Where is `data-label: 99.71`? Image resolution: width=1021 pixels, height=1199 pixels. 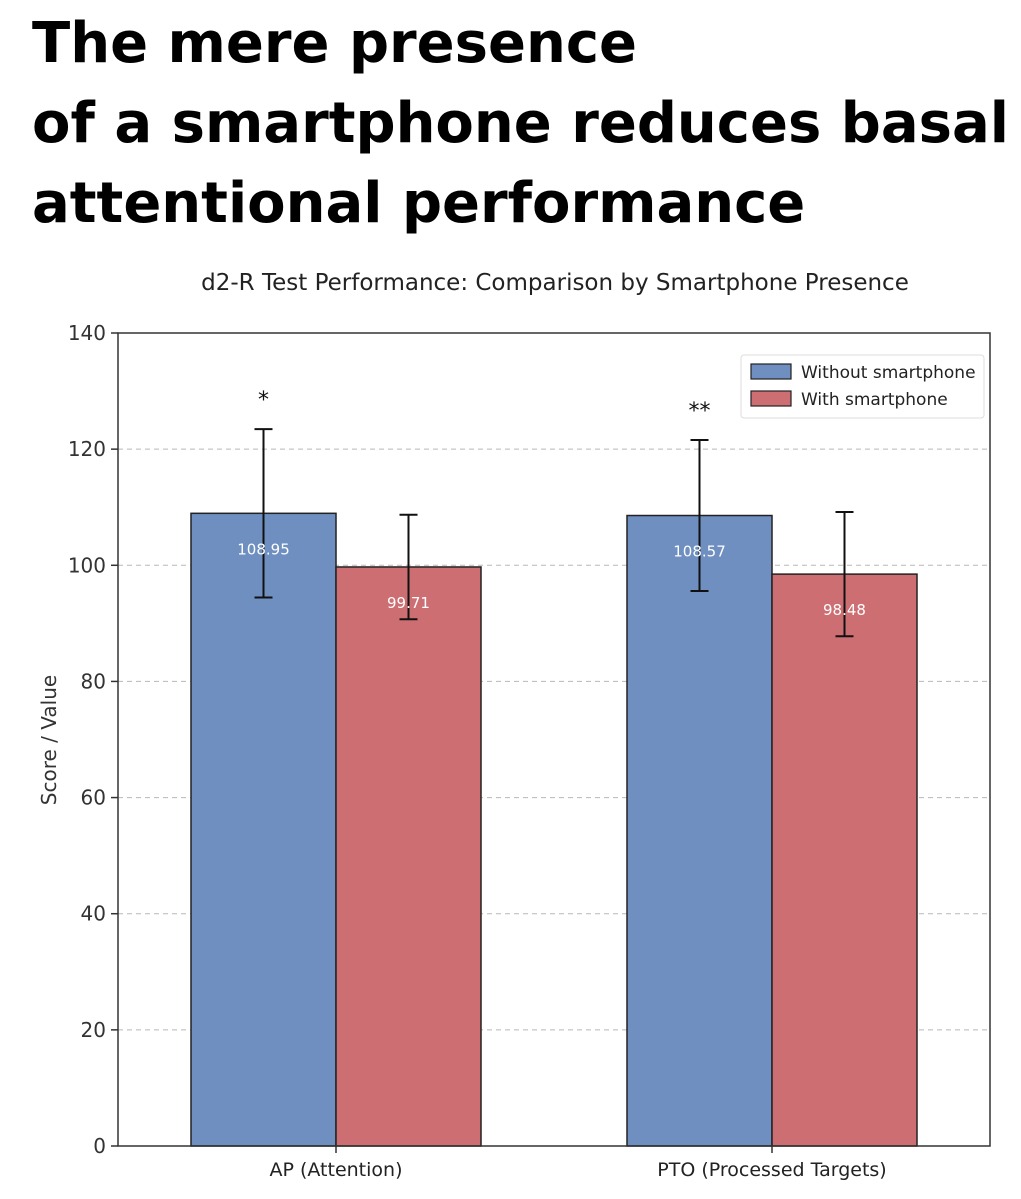
data-label: 99.71 is located at coordinates (408, 603).